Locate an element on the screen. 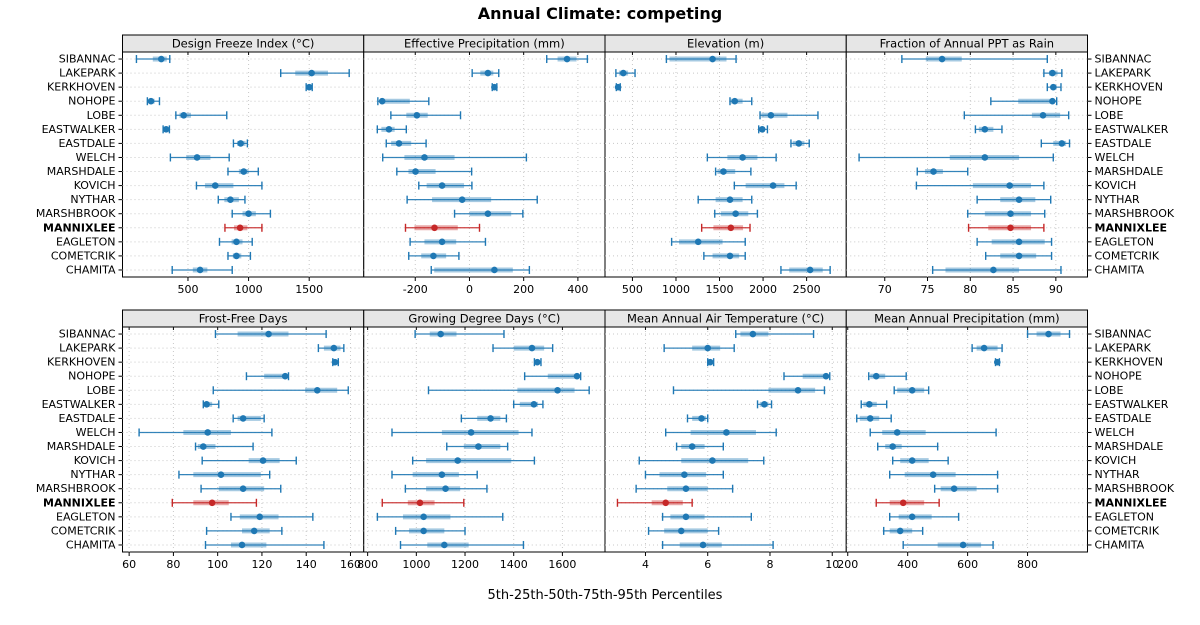 This screenshot has width=1200, height=625. site-label-right: KOVICH is located at coordinates (1116, 185).